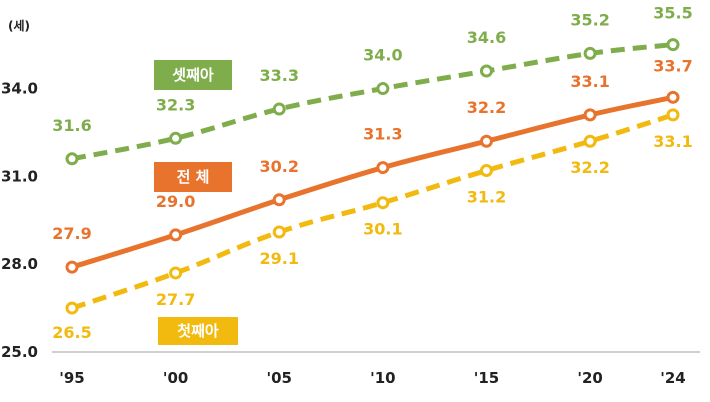 The width and height of the screenshot is (710, 402). I want to click on data-label-total: 33.7, so click(672, 65).